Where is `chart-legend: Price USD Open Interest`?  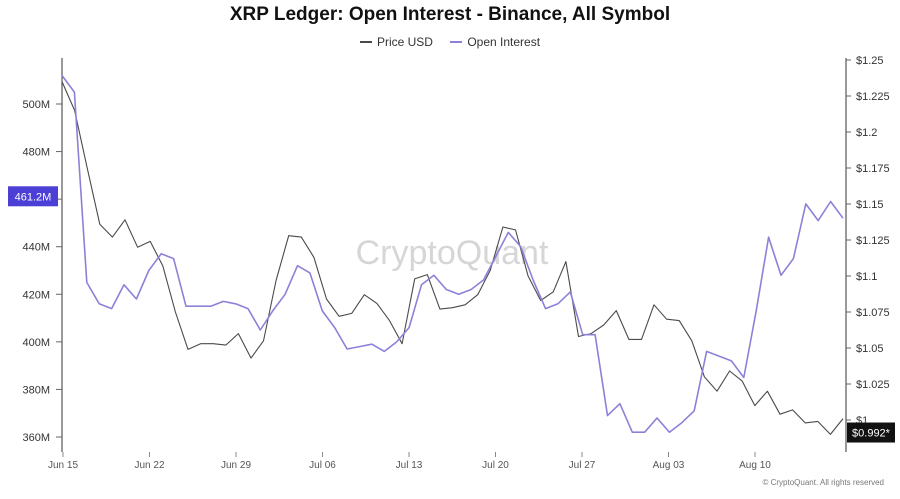
chart-legend: Price USD Open Interest is located at coordinates (450, 40).